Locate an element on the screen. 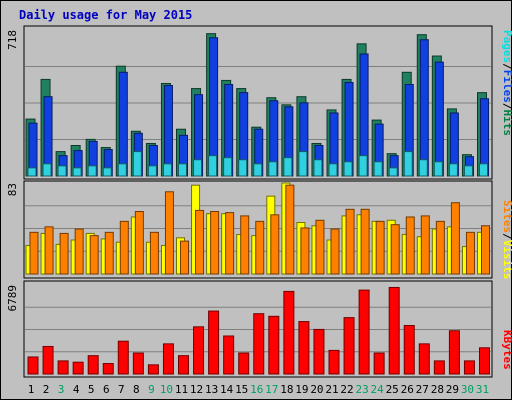 The image size is (512, 400). day-label: 13 is located at coordinates (211, 389).